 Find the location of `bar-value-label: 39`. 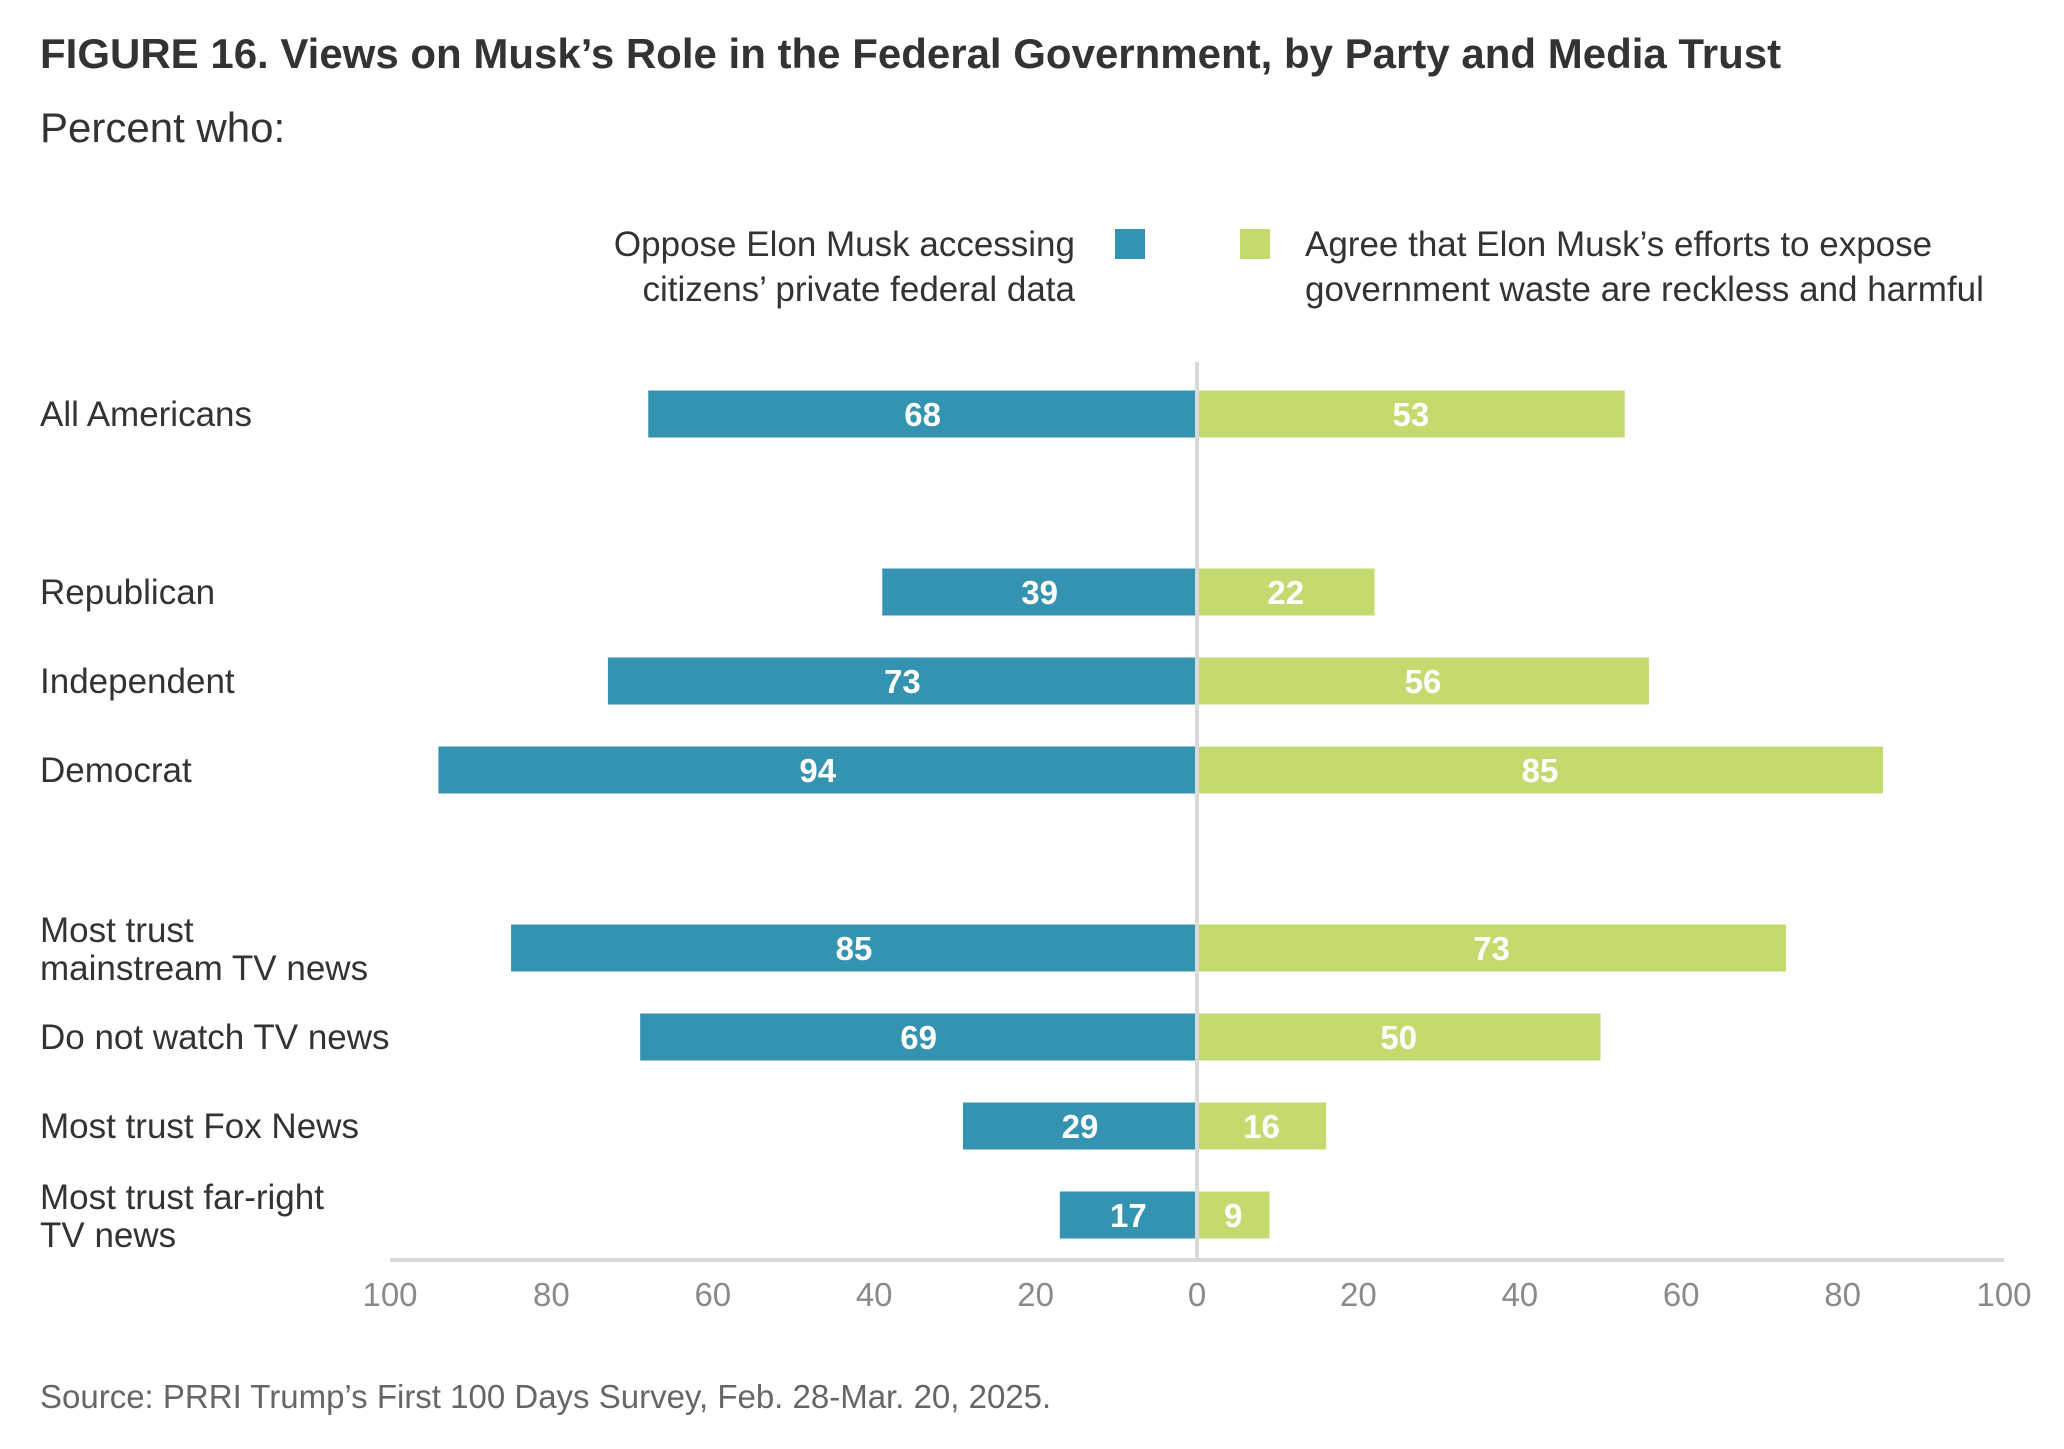

bar-value-label: 39 is located at coordinates (1039, 592).